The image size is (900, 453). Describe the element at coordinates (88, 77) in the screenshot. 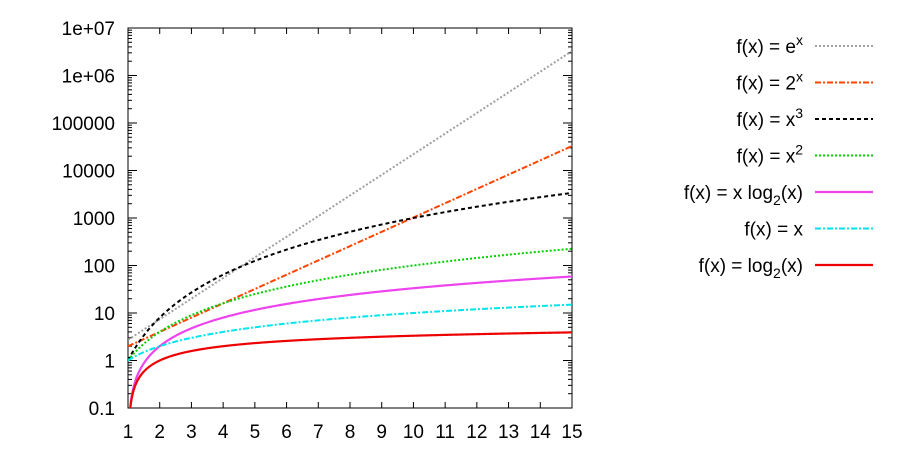

I see `y-tick-label: 1e+06` at that location.